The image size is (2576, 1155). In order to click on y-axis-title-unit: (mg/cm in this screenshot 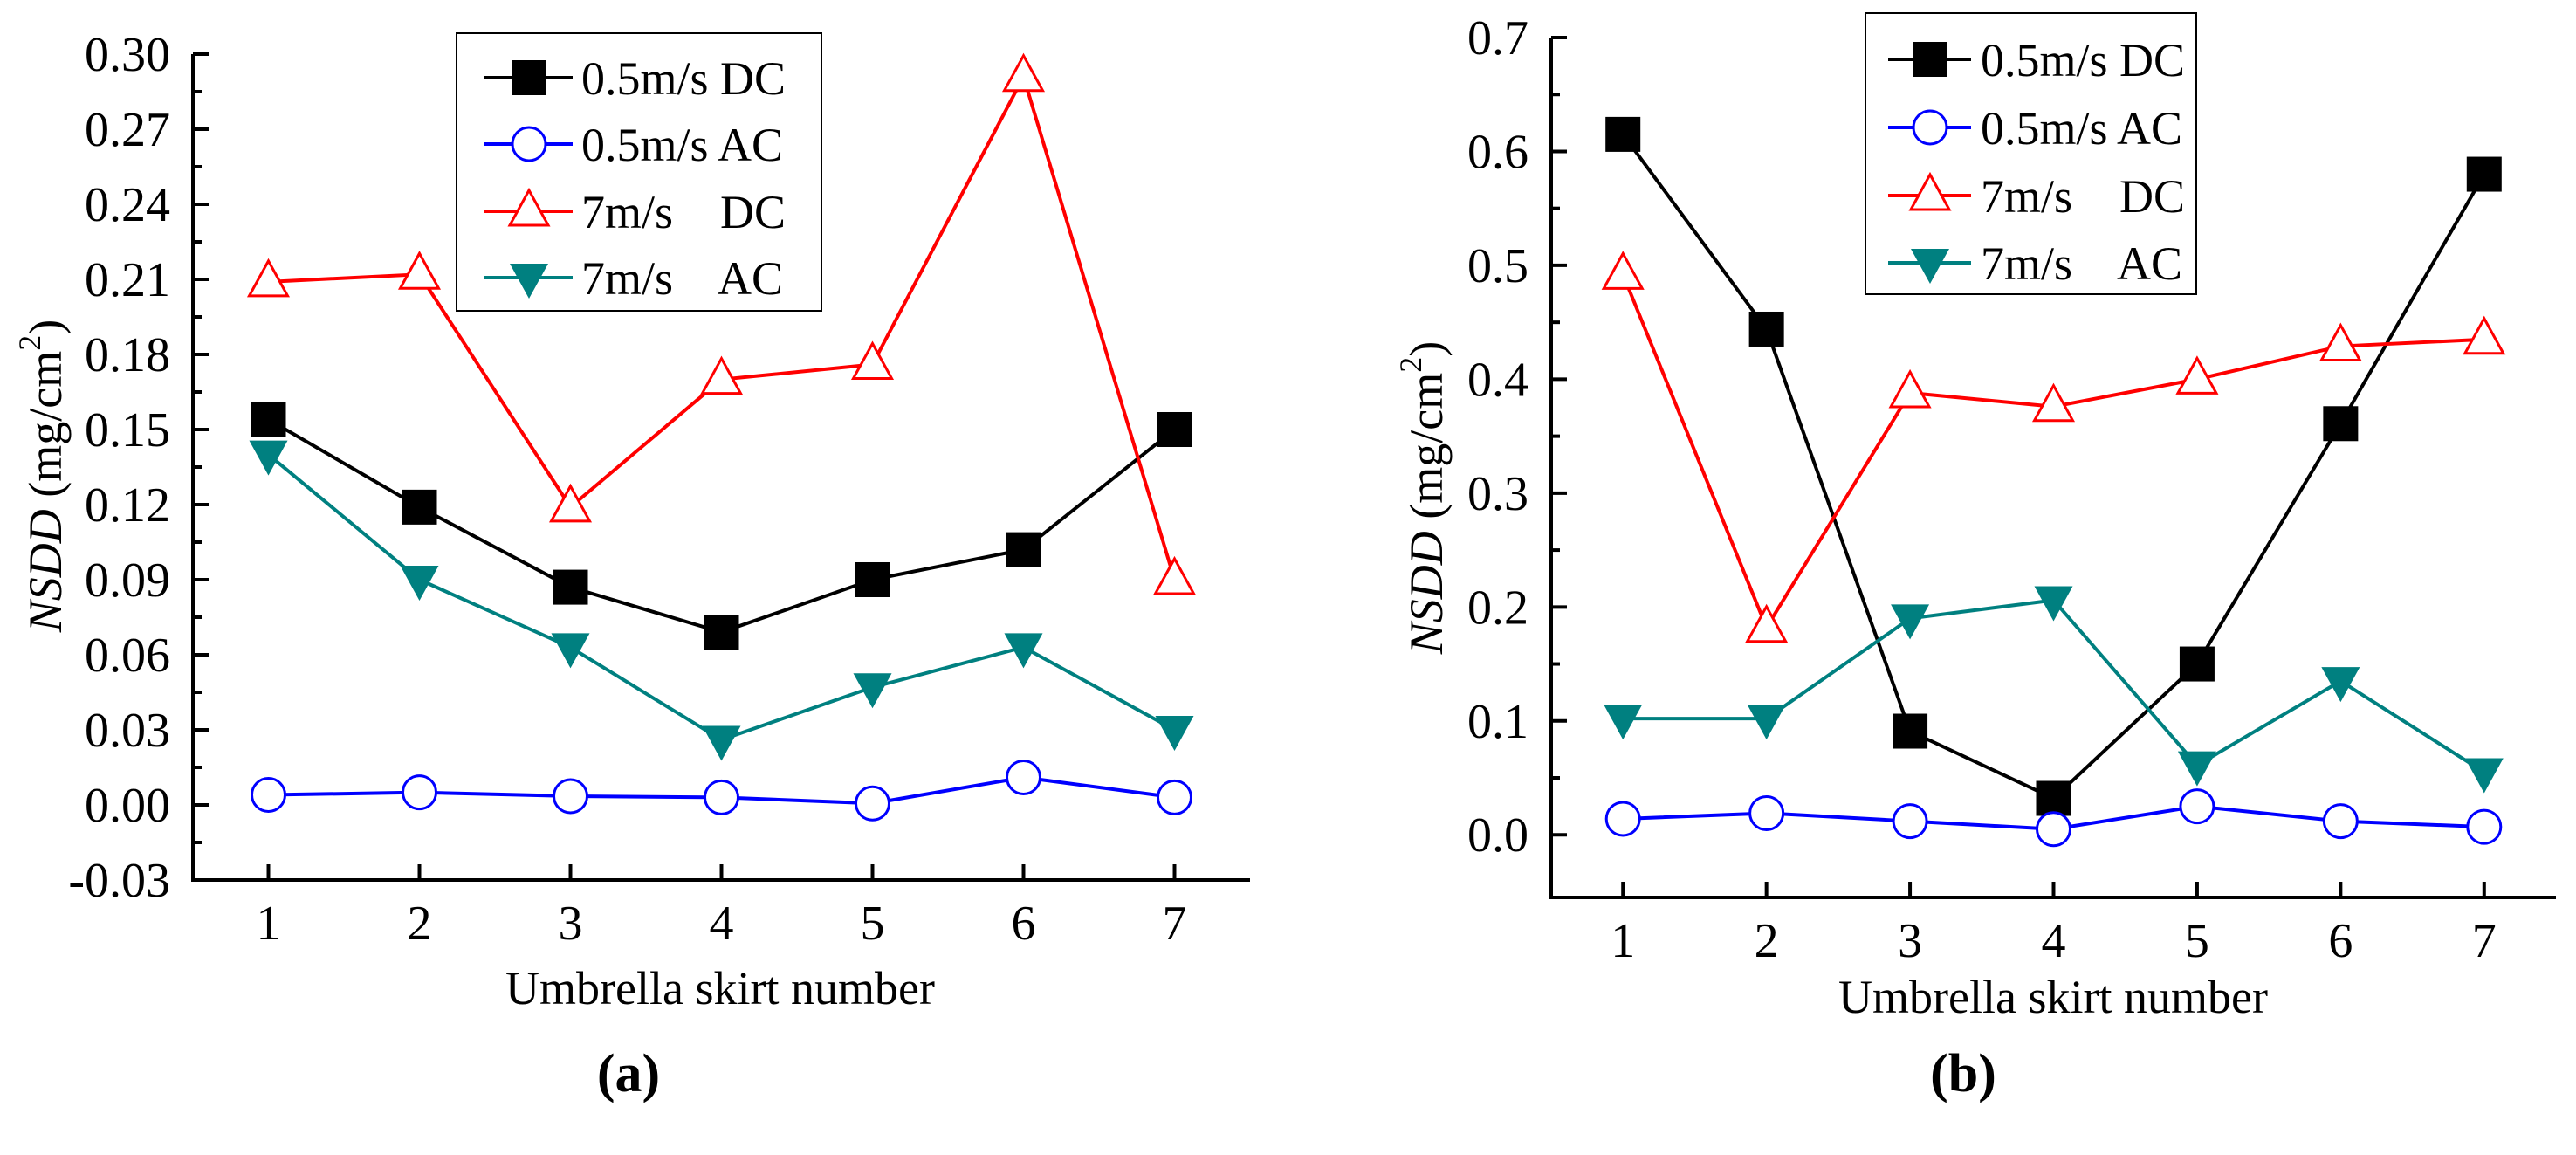, I will do `click(46, 430)`.